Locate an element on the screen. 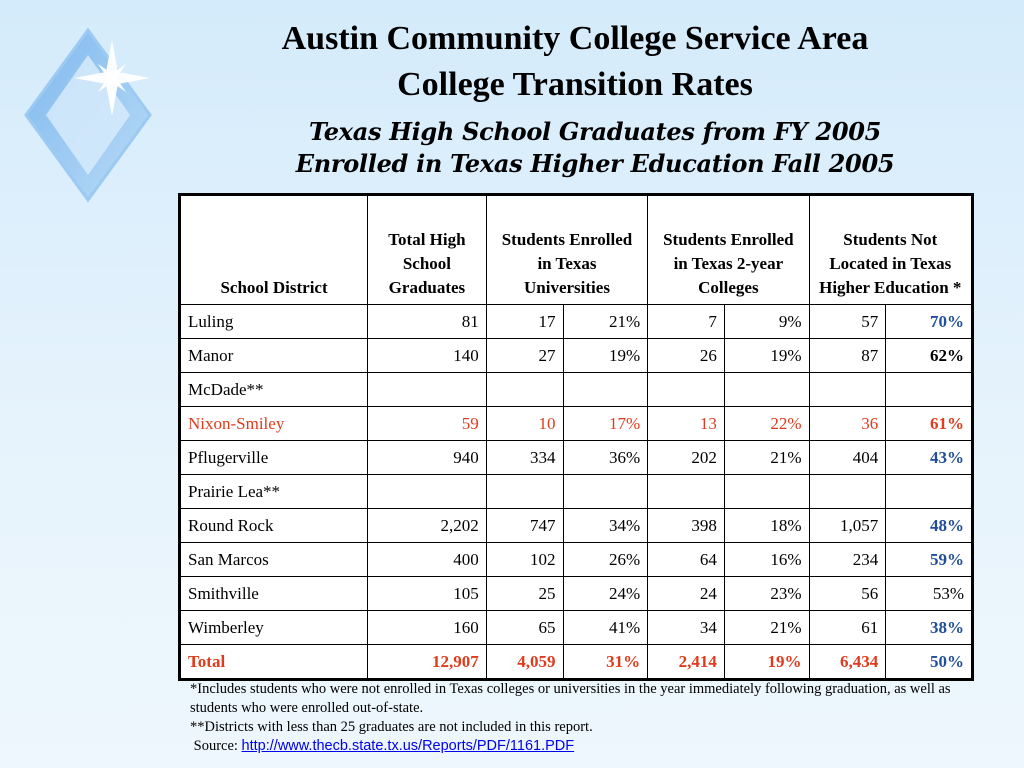 The image size is (1024, 768). cell-district: San Marcos is located at coordinates (273, 559).